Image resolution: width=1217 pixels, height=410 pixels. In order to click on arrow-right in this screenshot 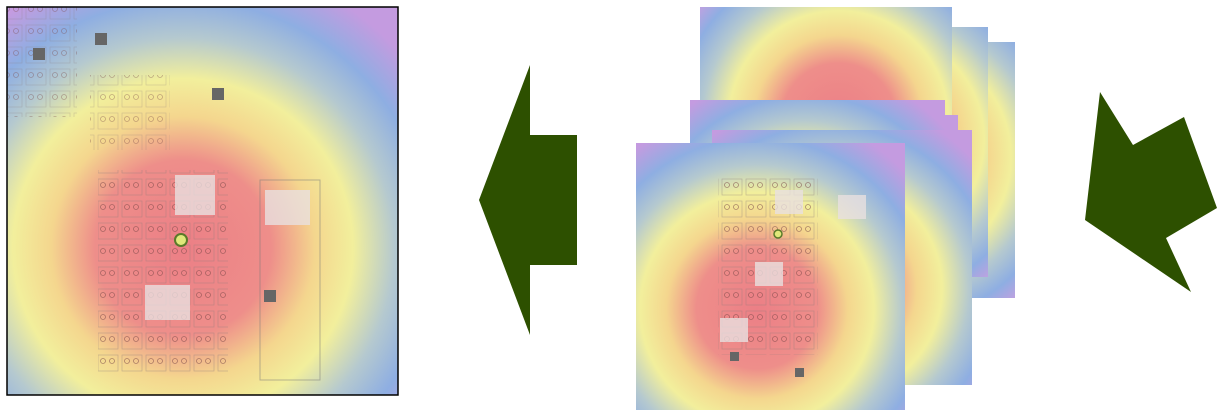, I will do `click(1151, 192)`.